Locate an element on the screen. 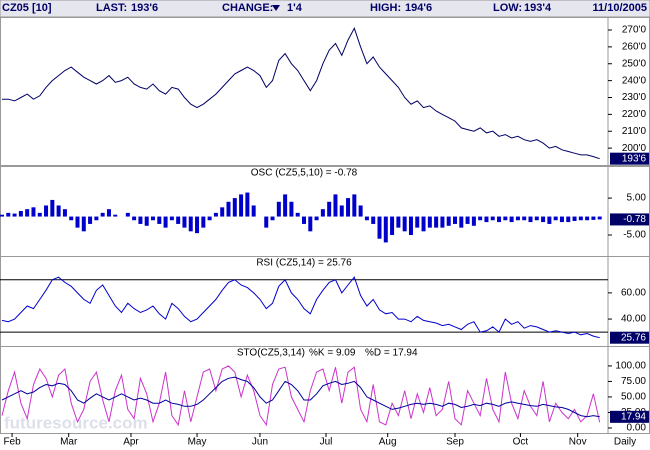 This screenshot has height=450, width=650. y-tick-label: 100.00 is located at coordinates (630, 366).